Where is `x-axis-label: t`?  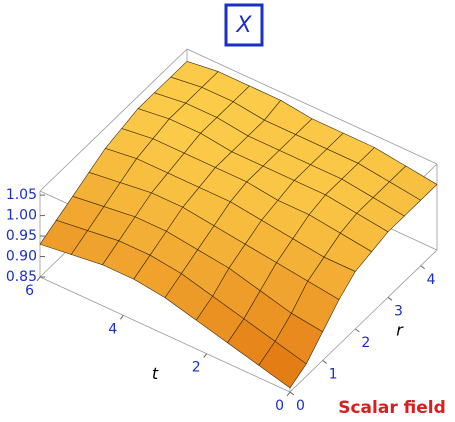
x-axis-label: t is located at coordinates (155, 373).